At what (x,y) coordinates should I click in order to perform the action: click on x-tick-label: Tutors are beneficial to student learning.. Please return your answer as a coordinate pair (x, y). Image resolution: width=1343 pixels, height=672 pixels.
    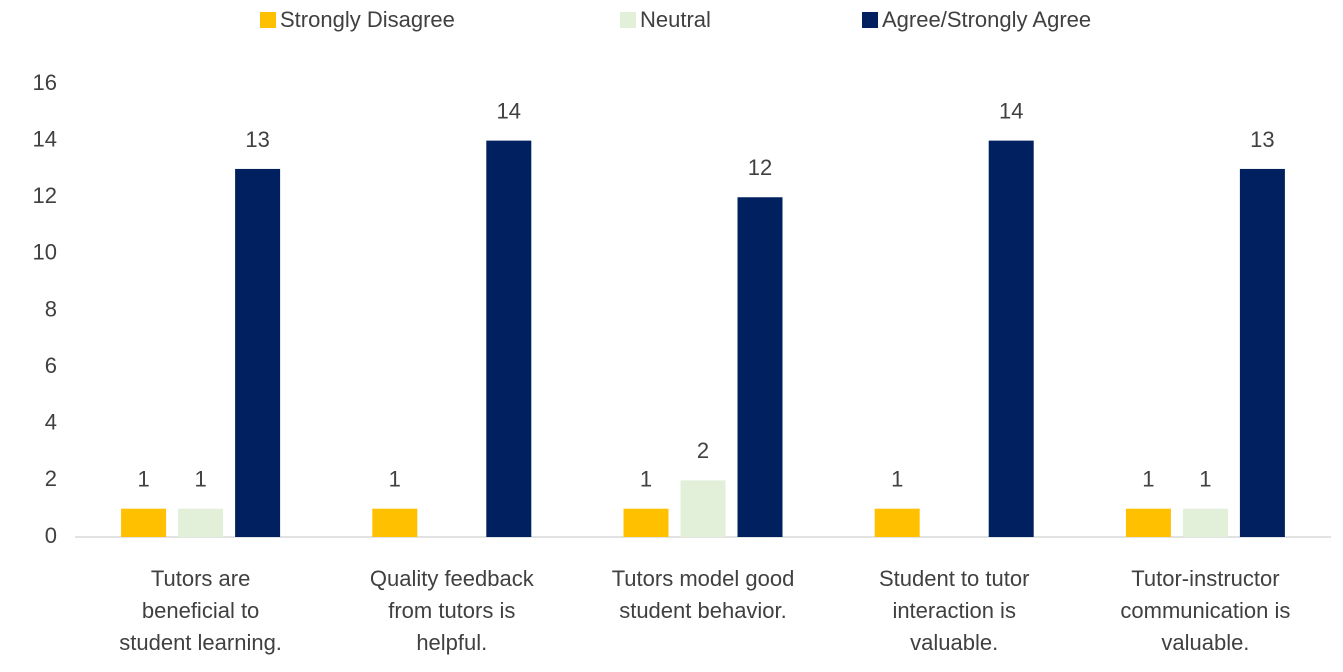
    Looking at the image, I should click on (200, 610).